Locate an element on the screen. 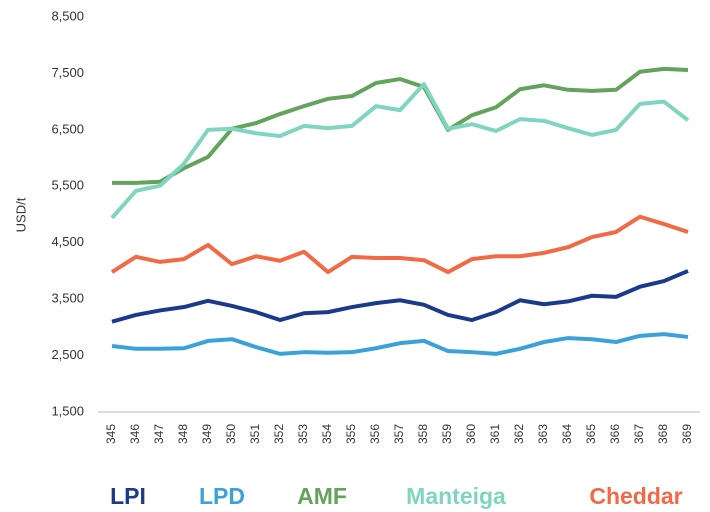 Image resolution: width=710 pixels, height=512 pixels. x-tick-label: 345 is located at coordinates (111, 434).